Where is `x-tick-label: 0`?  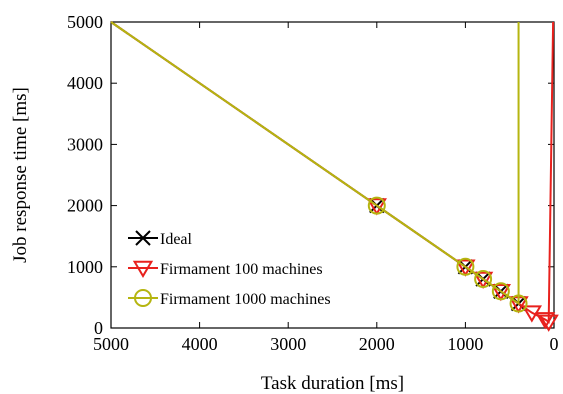
x-tick-label: 0 is located at coordinates (554, 344).